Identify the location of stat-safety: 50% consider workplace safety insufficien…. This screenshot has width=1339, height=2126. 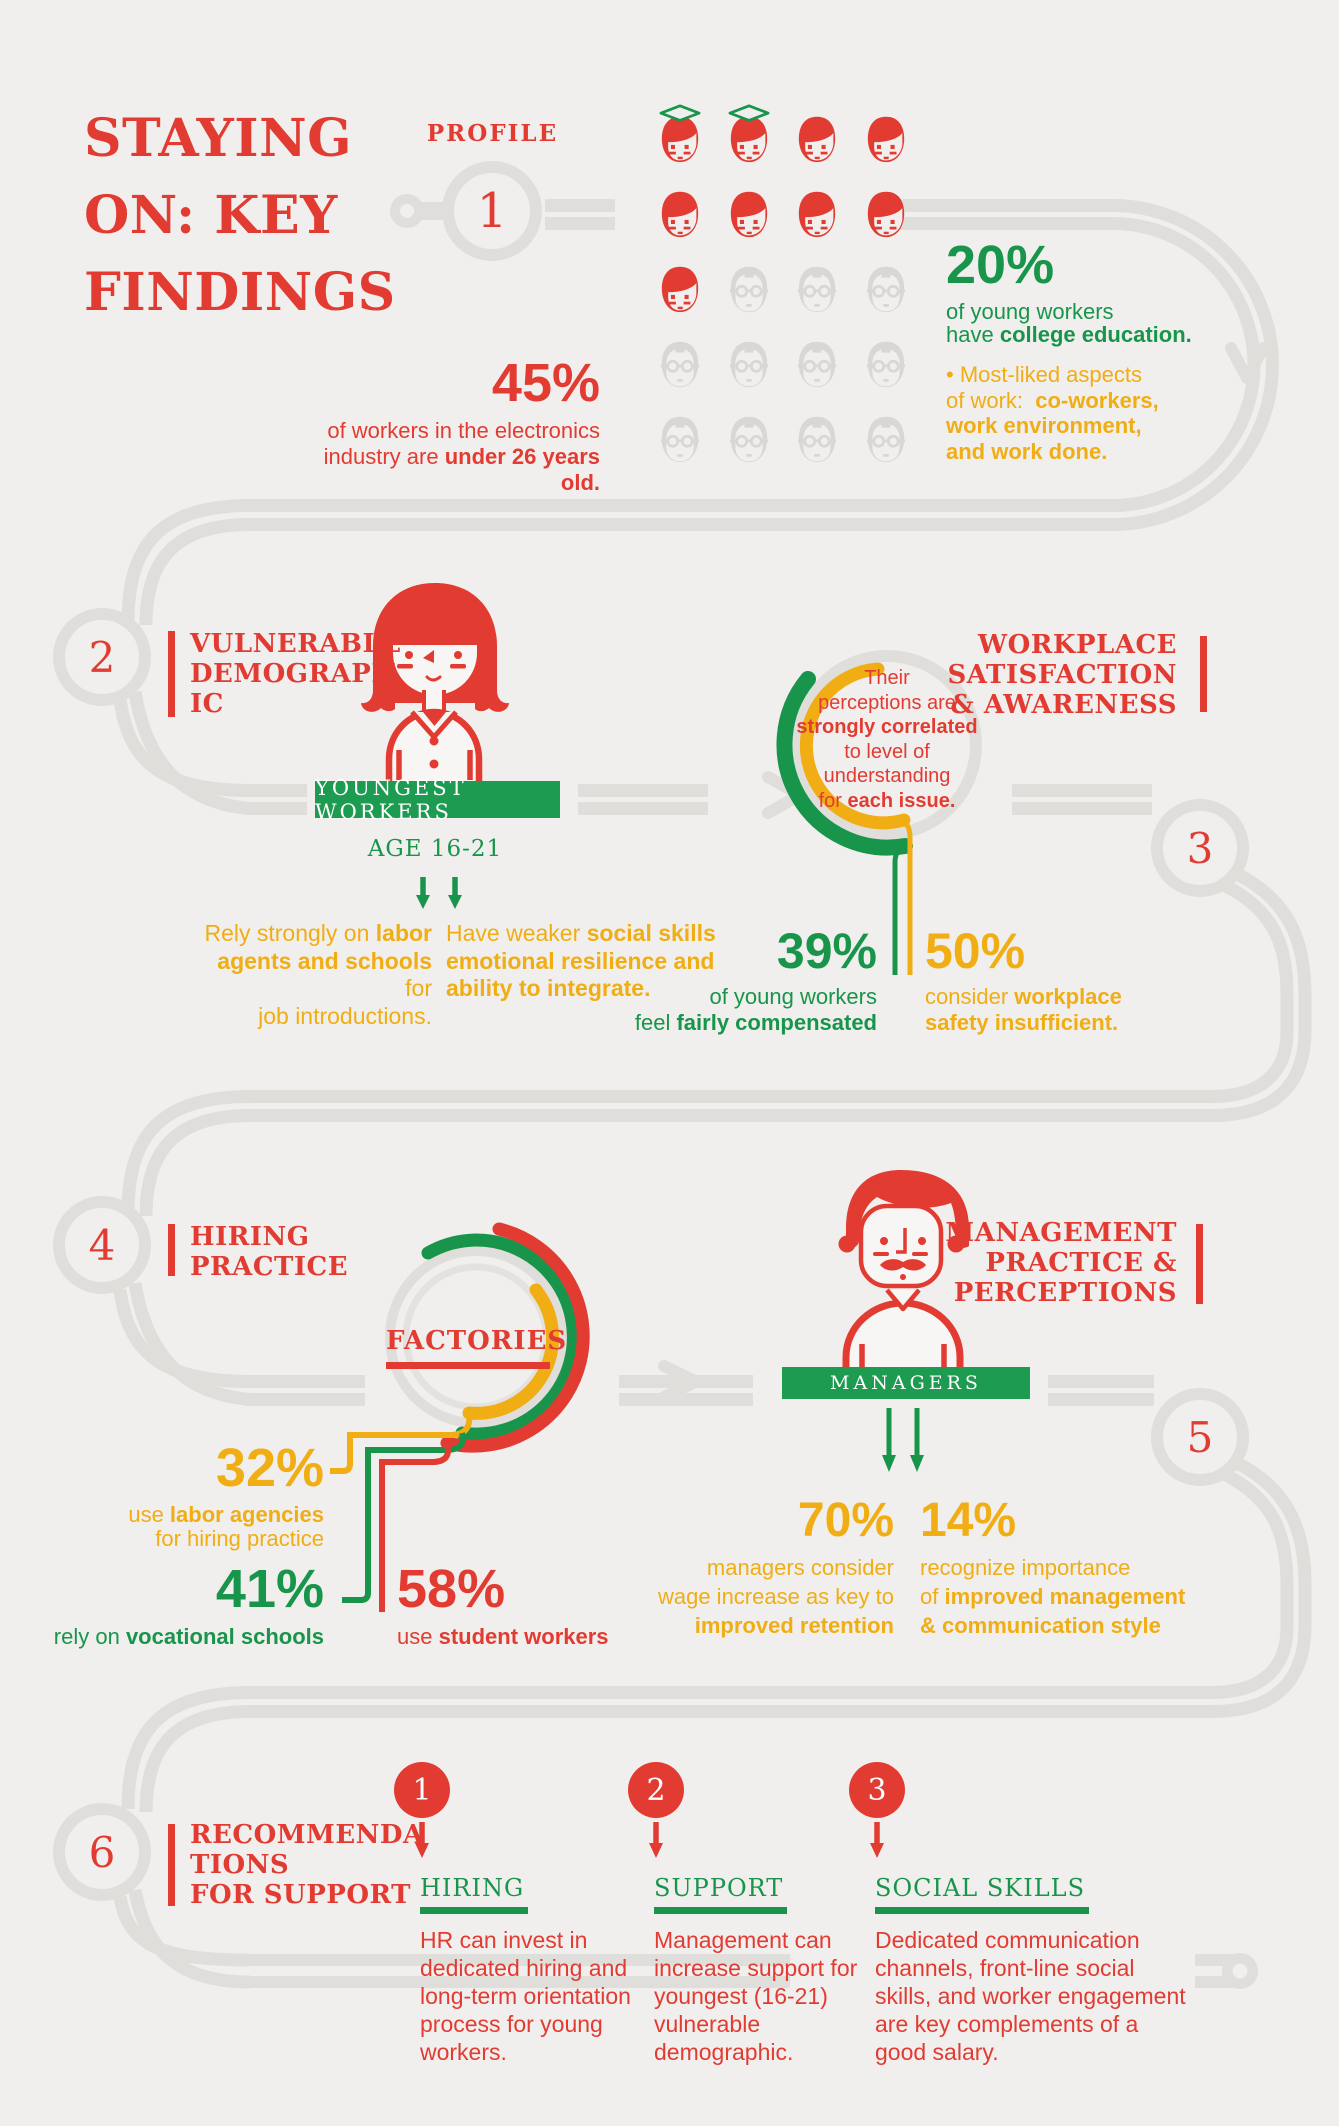
(1065, 981).